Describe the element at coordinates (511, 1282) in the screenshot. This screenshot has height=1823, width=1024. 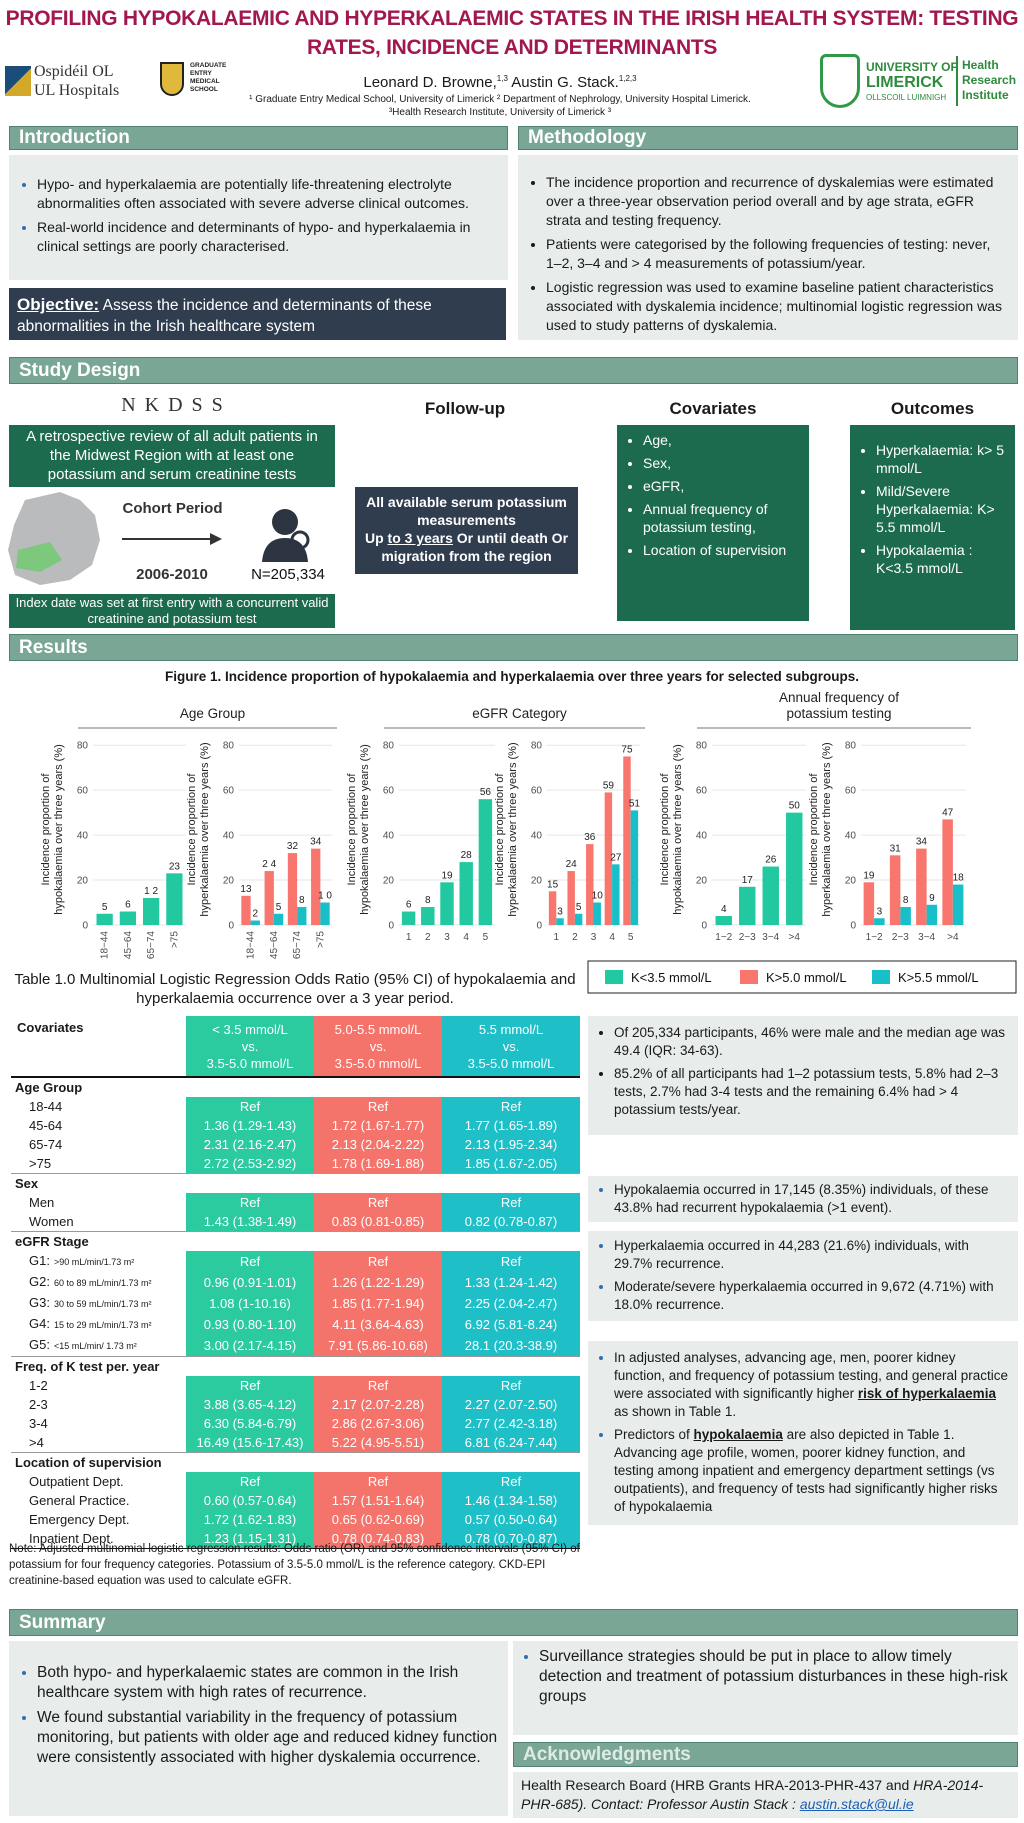
I see `odds-ratio: 1.33 (1.24-1.42)` at that location.